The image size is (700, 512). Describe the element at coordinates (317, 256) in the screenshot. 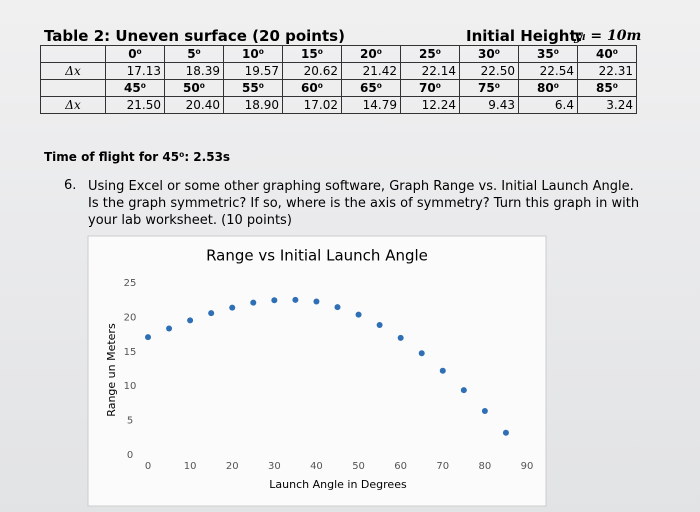

I see `chart-title: Range vs Initial Launch Angle` at that location.